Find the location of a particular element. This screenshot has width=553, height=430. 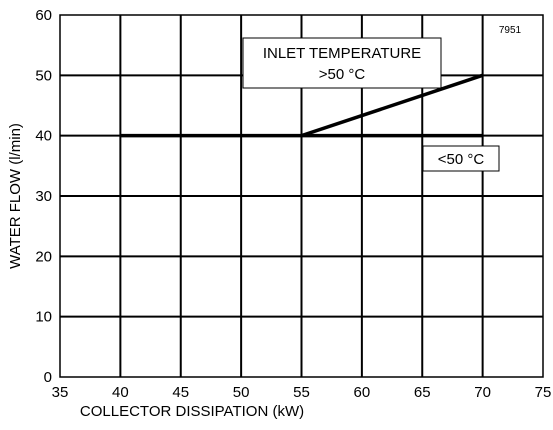

series-layer is located at coordinates (302, 105).